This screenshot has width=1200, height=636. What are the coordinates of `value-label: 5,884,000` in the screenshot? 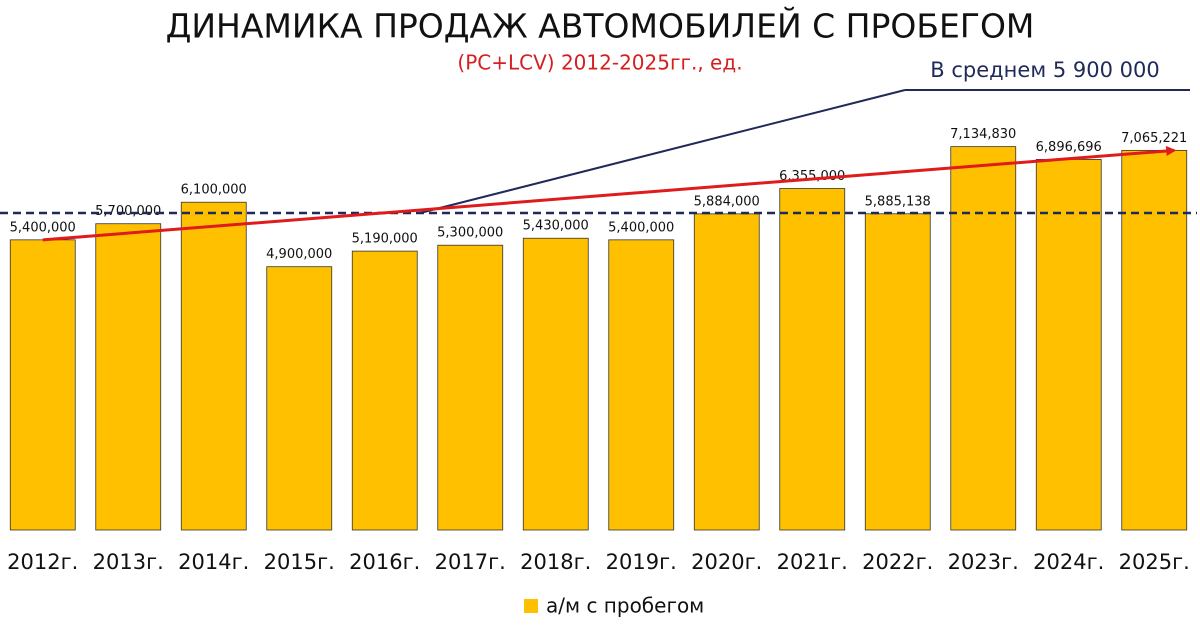 It's located at (727, 201).